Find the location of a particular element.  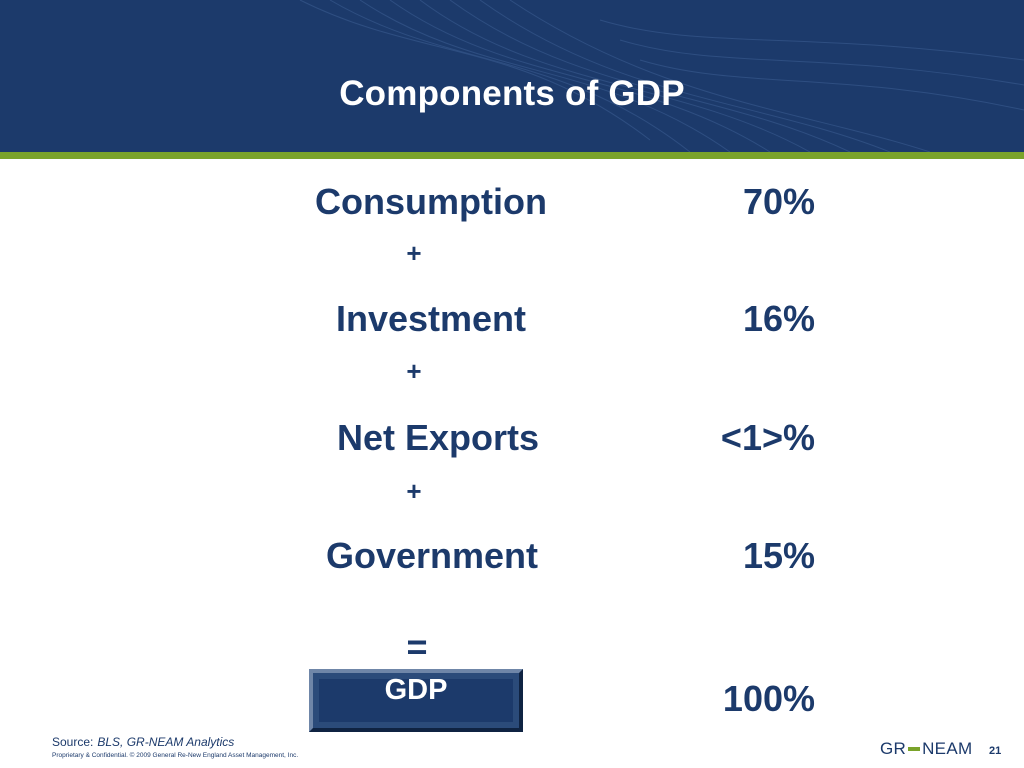

equals-operator: = is located at coordinates (417, 646).